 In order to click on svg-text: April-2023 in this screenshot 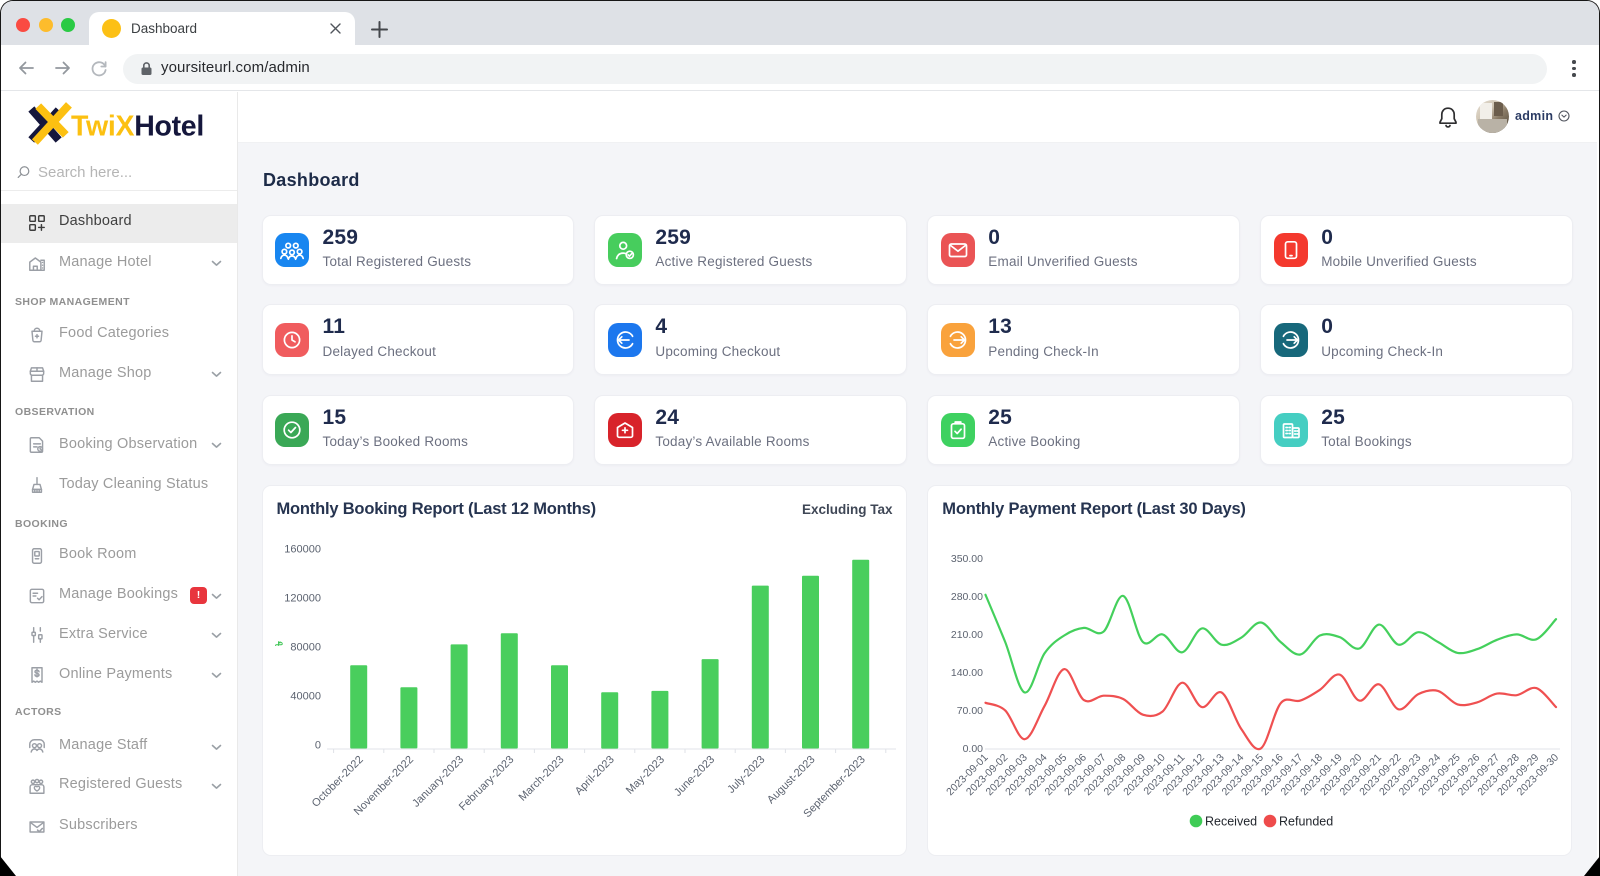, I will do `click(594, 776)`.